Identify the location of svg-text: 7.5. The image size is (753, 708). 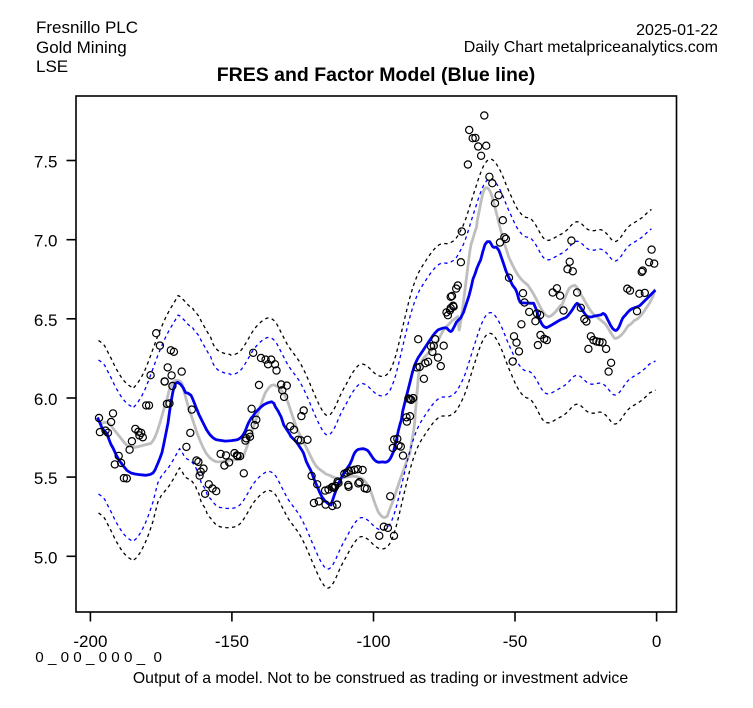
(46, 162).